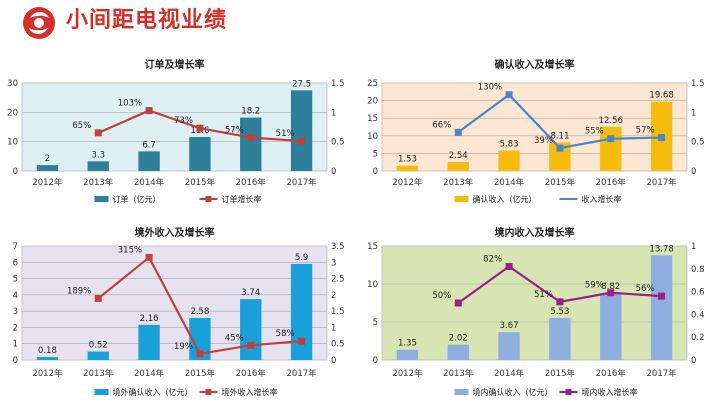 This screenshot has height=409, width=720. I want to click on chart-title: 确认收入及增长率, so click(535, 64).